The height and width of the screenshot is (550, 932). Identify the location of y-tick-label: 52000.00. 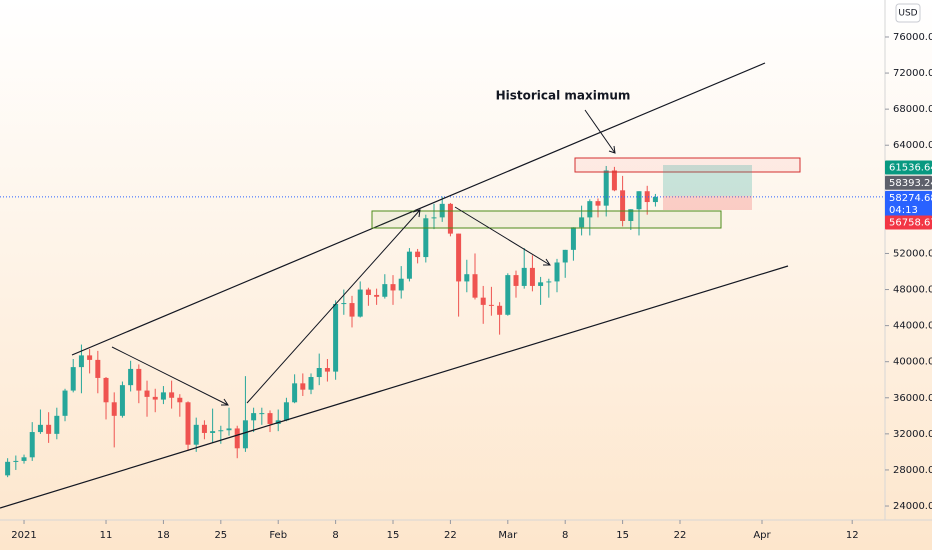
(912, 253).